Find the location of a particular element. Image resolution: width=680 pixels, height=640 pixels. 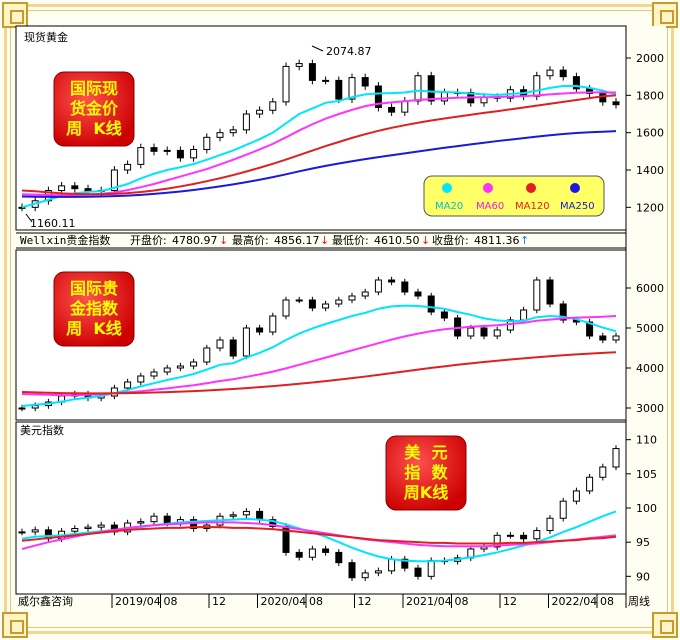

y-tick-label: 4000 is located at coordinates (650, 368).